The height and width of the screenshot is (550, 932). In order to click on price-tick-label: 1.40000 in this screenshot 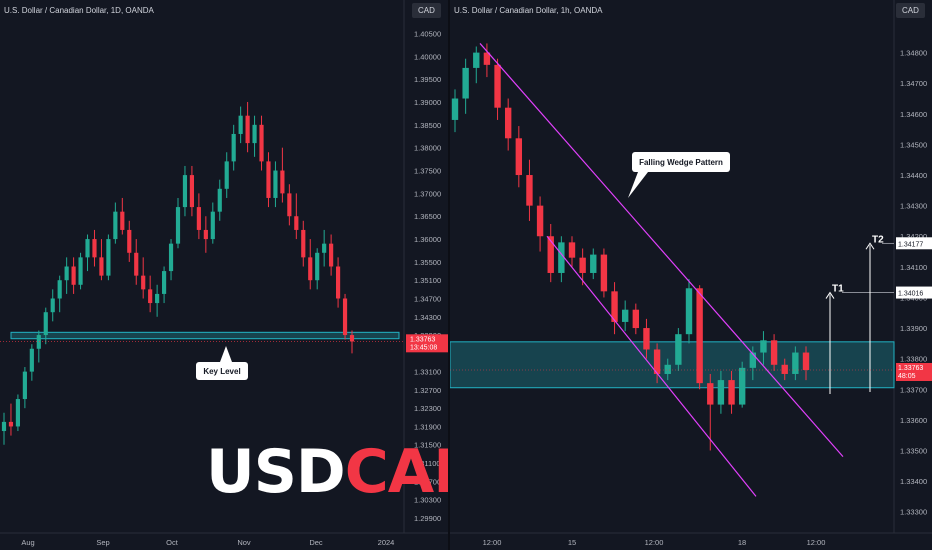, I will do `click(427, 56)`.